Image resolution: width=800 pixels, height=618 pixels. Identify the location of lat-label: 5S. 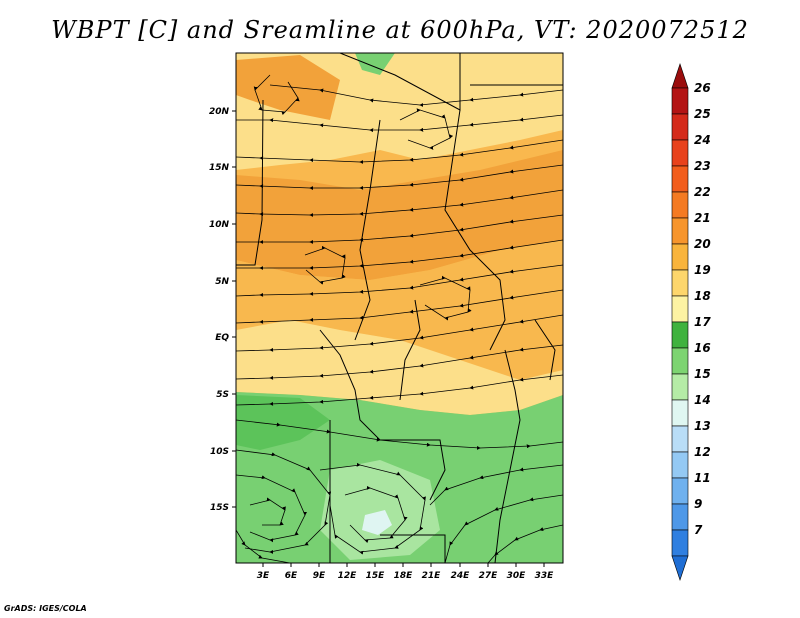
(222, 395).